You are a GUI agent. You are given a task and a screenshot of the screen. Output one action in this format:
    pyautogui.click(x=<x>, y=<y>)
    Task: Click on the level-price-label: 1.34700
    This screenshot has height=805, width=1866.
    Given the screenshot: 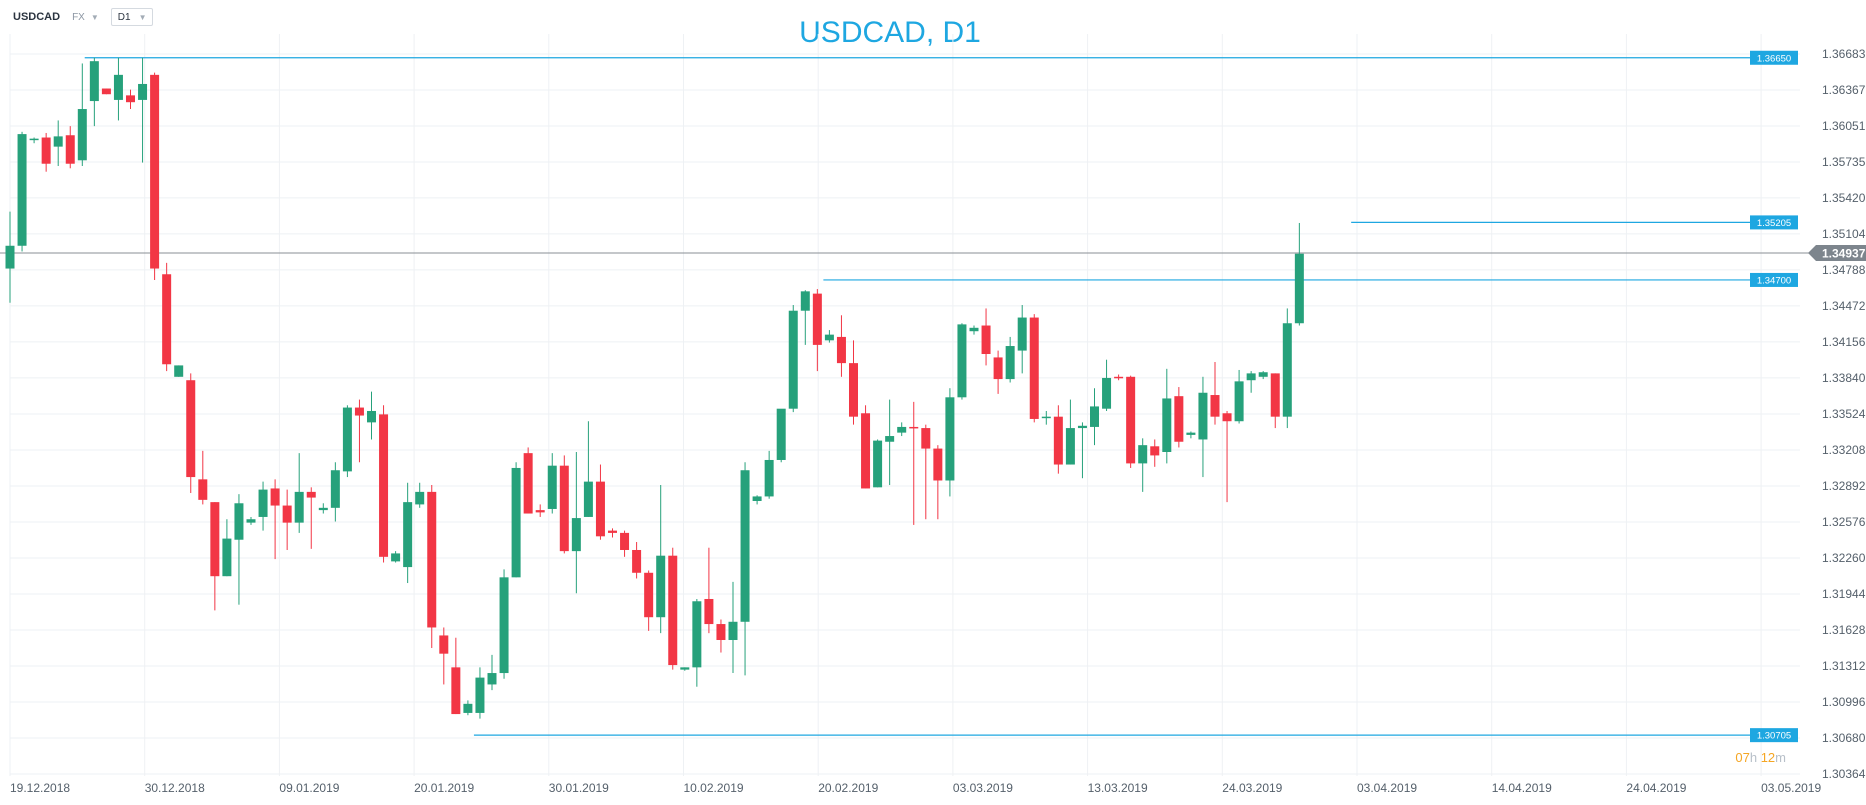 What is the action you would take?
    pyautogui.click(x=1774, y=280)
    